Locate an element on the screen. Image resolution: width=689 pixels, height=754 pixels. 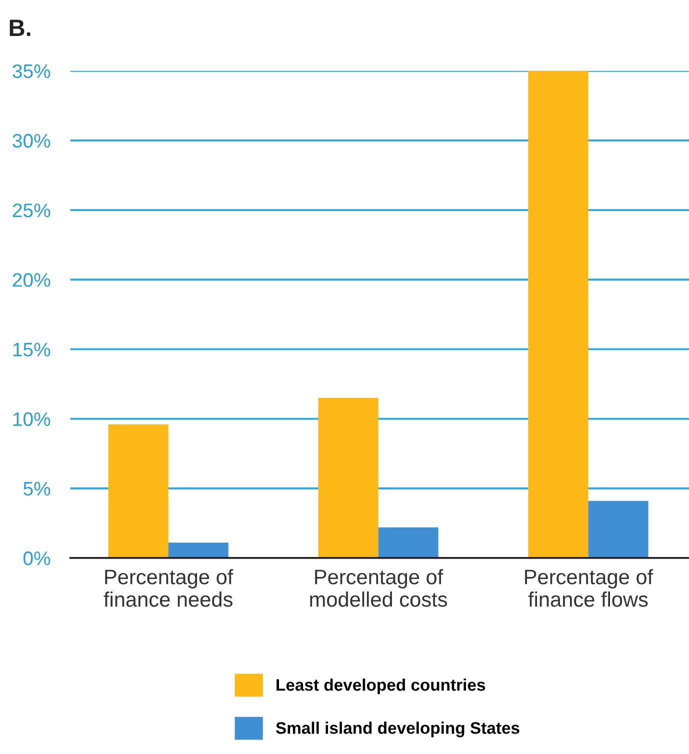
legend-label: Least developed countries is located at coordinates (381, 686).